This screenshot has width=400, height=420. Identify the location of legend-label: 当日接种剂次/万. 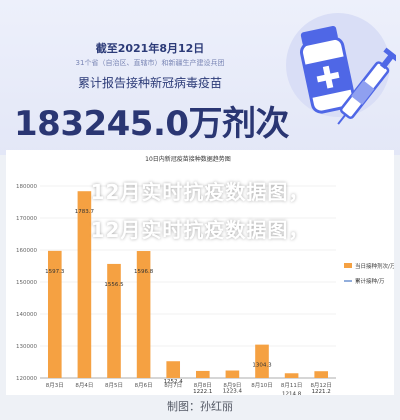
(374, 266).